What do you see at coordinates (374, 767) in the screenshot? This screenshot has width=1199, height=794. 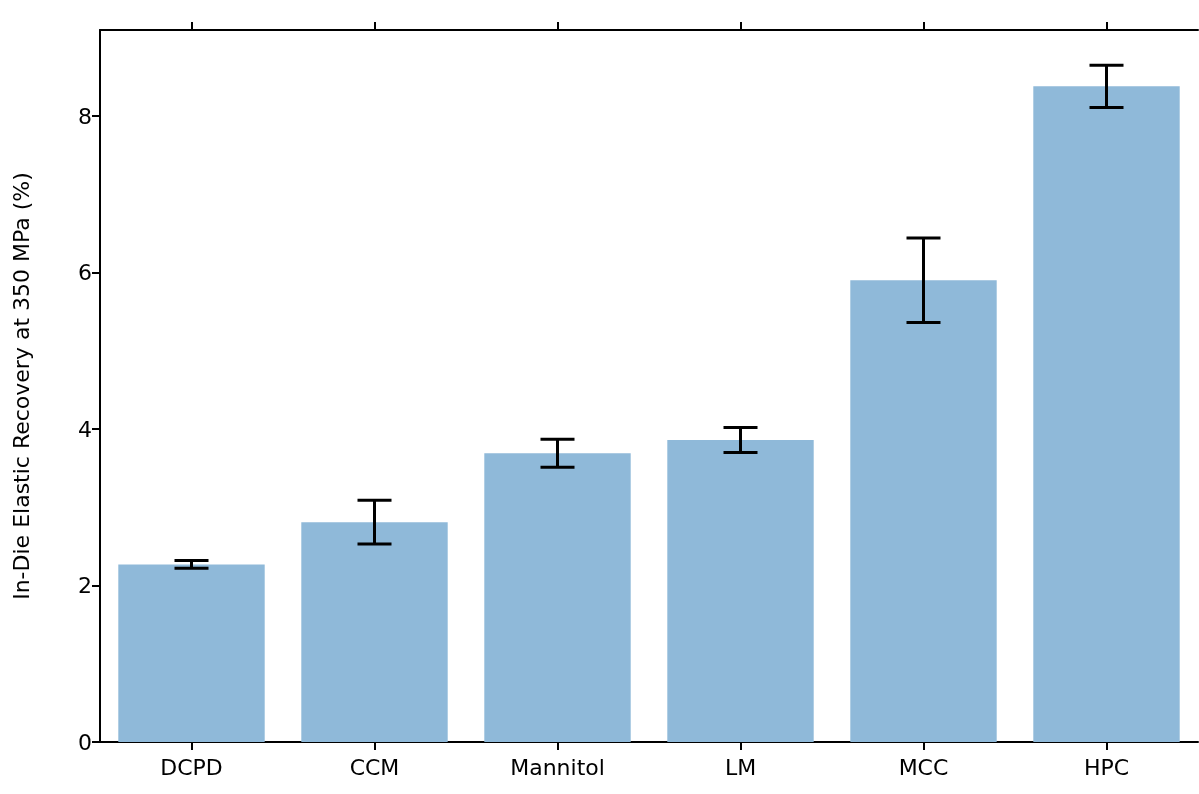 I see `x-tick-label: CCM` at bounding box center [374, 767].